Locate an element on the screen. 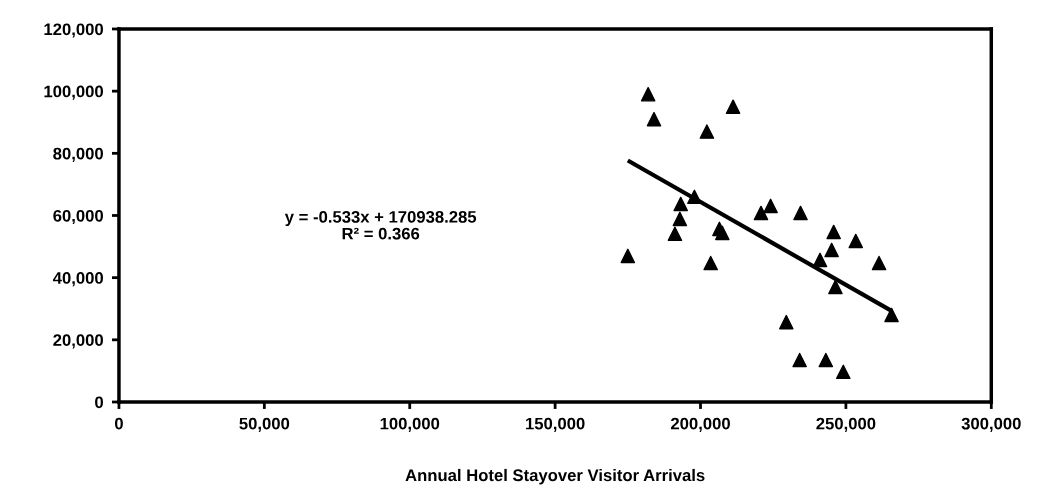  x-tick-label: 0 is located at coordinates (118, 423).